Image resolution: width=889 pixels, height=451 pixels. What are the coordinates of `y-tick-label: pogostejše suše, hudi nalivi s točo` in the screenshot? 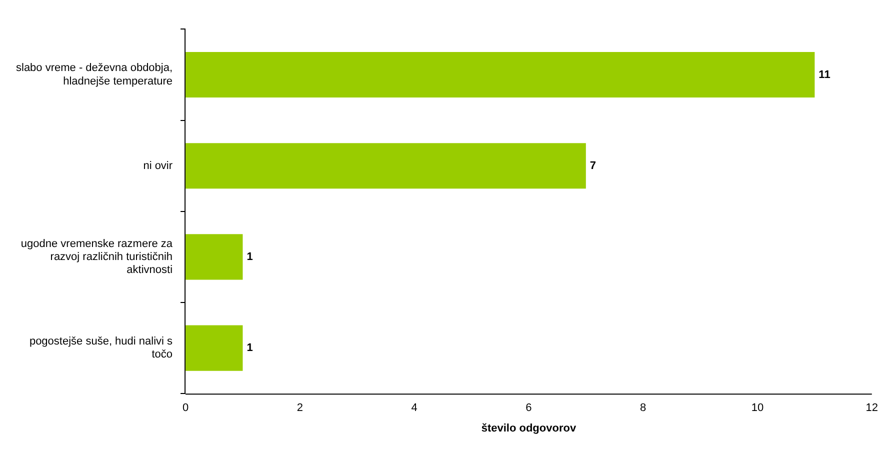 It's located at (101, 348).